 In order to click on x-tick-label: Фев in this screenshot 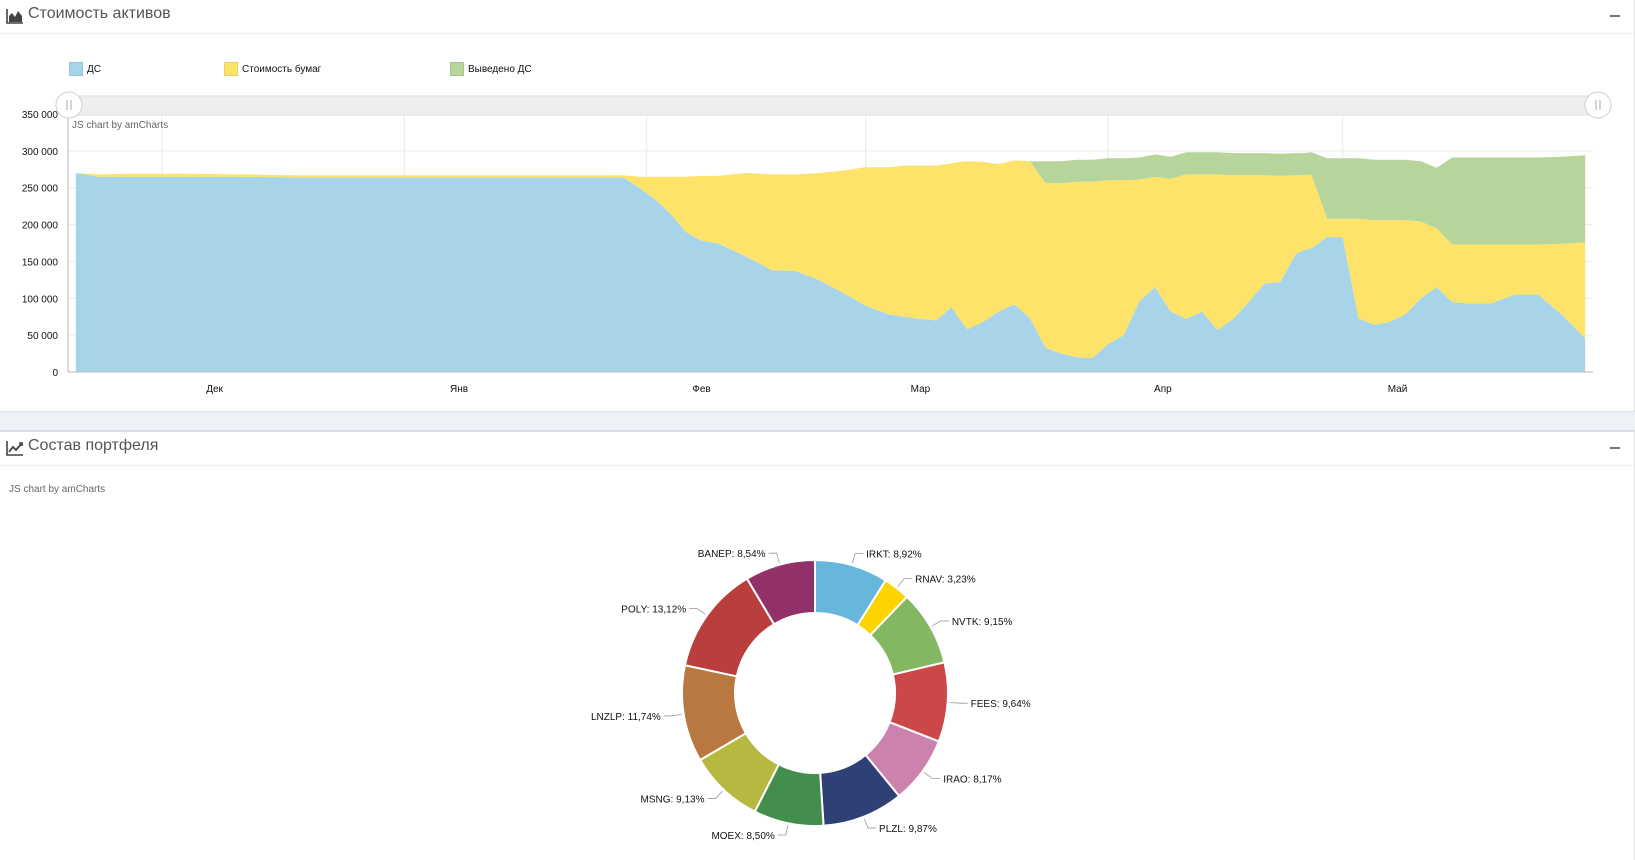, I will do `click(701, 389)`.